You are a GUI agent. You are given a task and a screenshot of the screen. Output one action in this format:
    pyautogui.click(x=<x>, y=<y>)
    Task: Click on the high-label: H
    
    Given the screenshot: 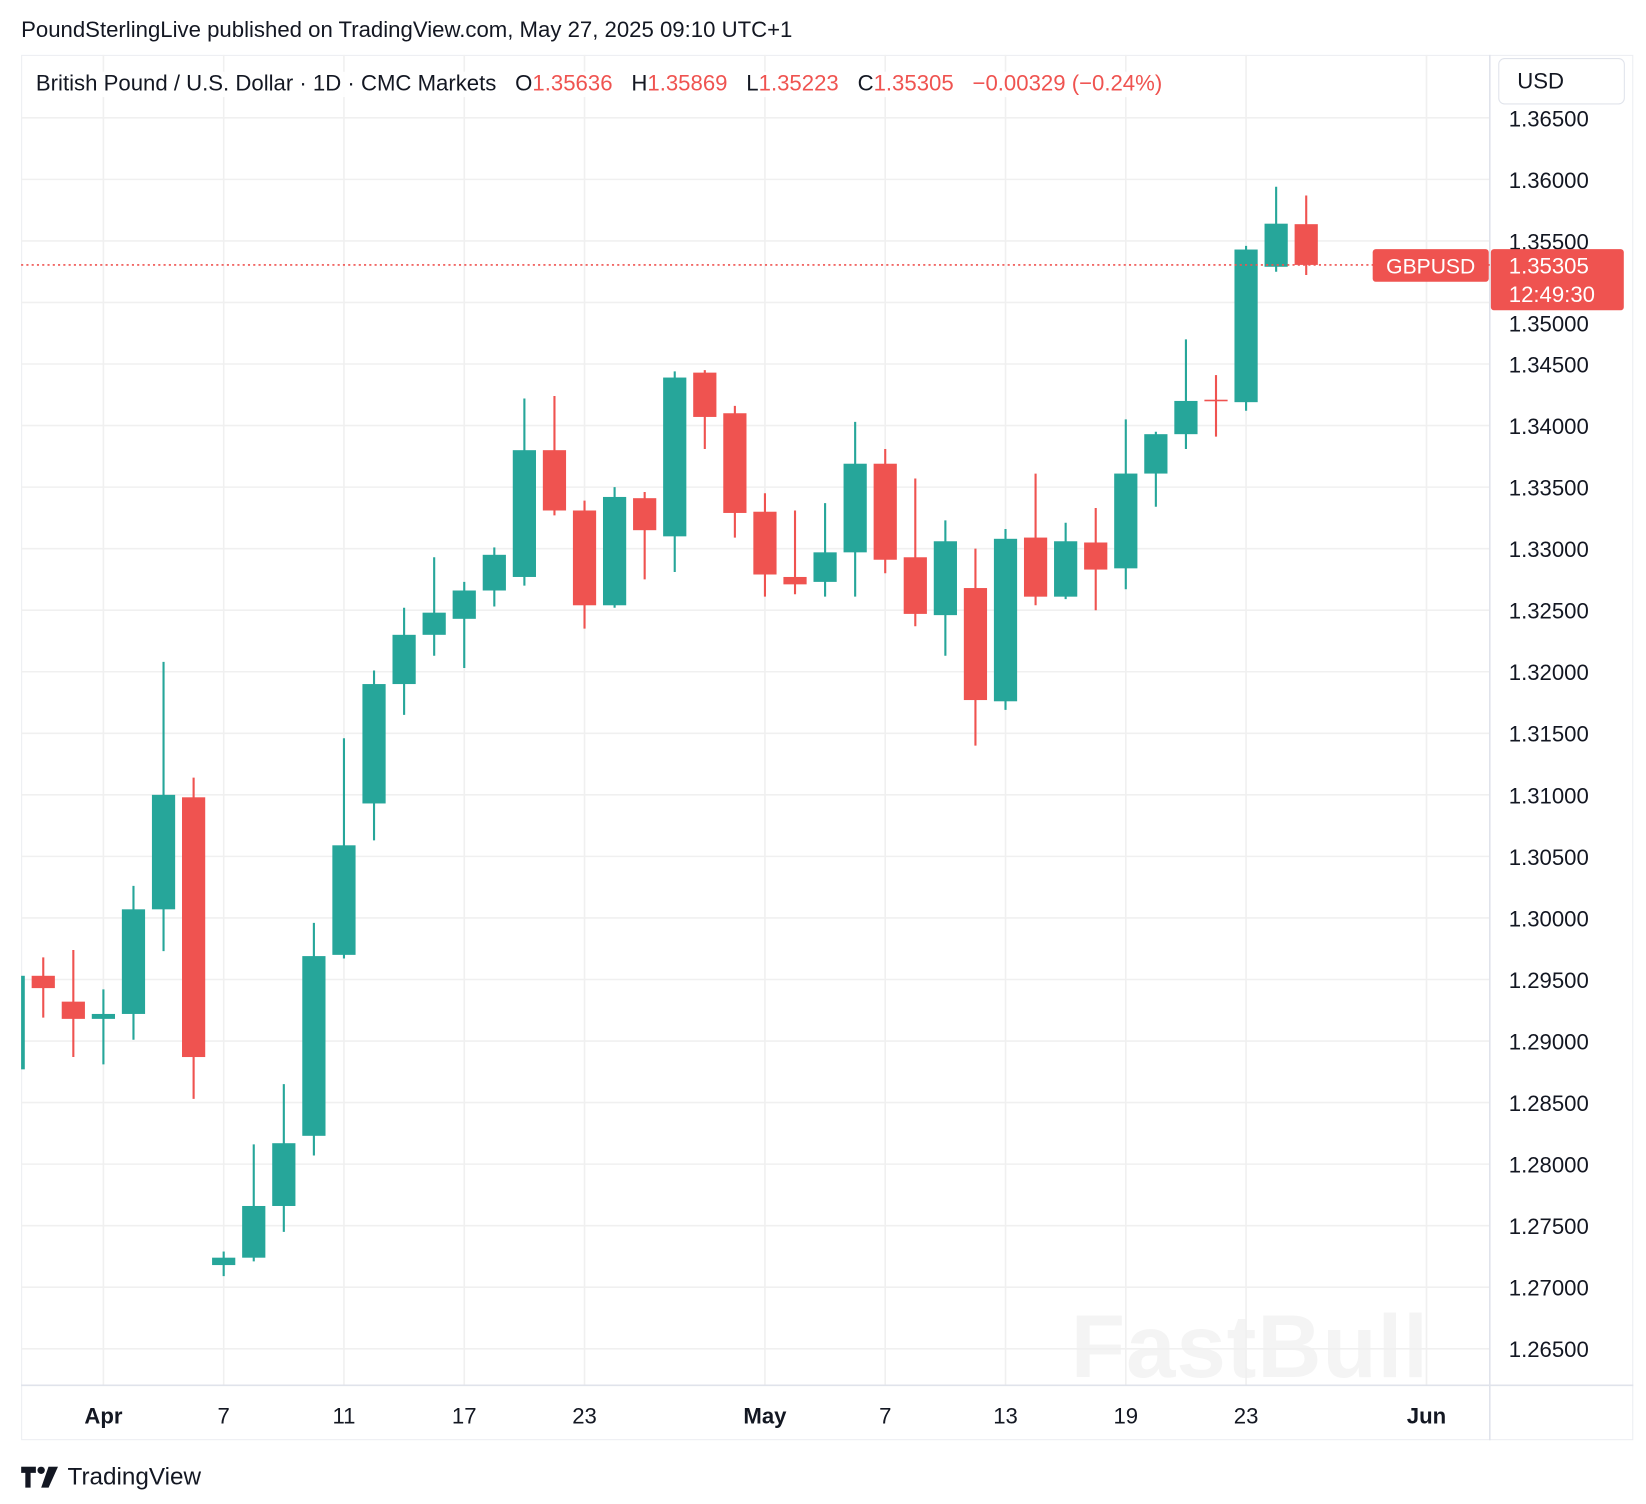 What is the action you would take?
    pyautogui.click(x=639, y=84)
    